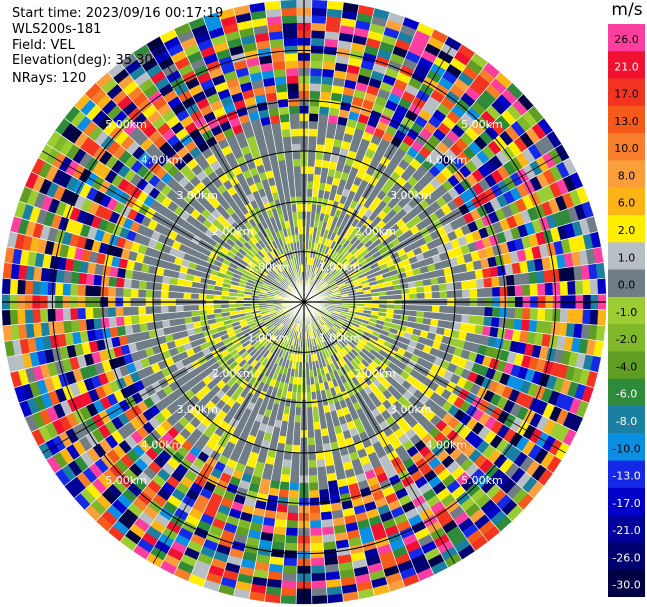 The width and height of the screenshot is (647, 607). Describe the element at coordinates (447, 444) in the screenshot. I see `range-ring-label: 4.00km` at that location.